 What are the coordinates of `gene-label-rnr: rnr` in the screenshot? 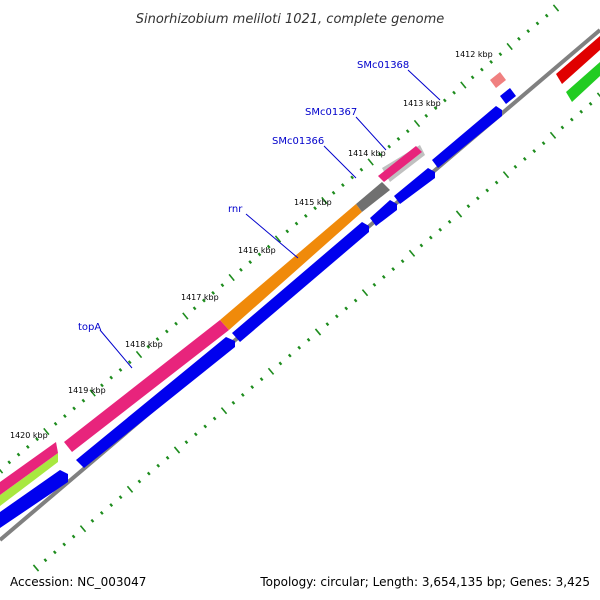 It's located at (235, 209).